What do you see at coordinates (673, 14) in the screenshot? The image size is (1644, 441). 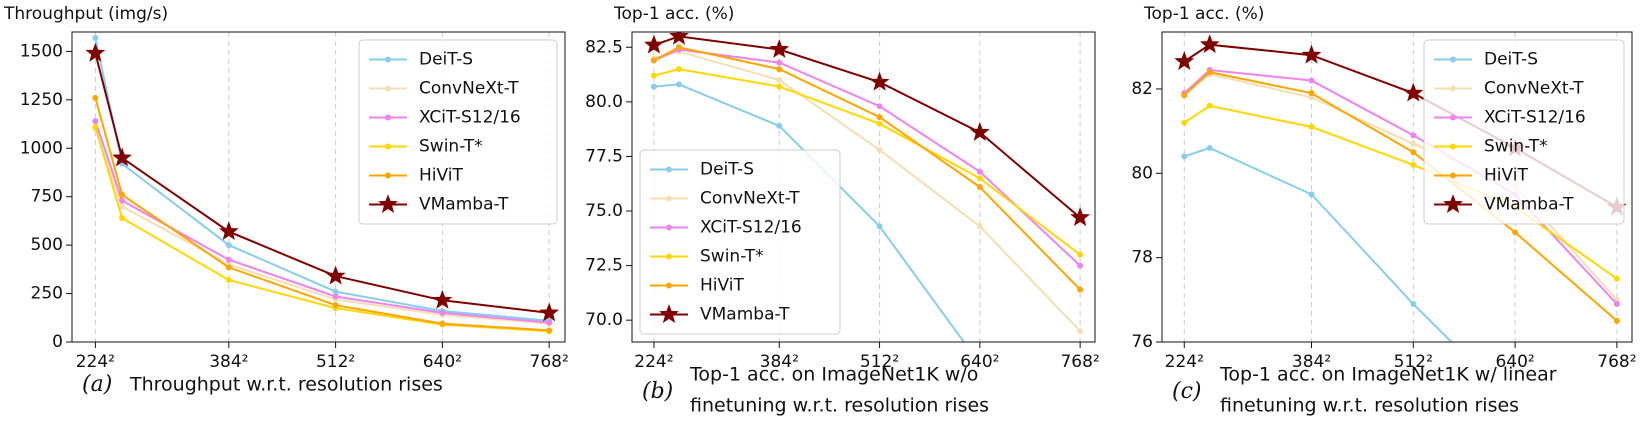 I see `y-axis-label: Top-1 acc. (%)` at bounding box center [673, 14].